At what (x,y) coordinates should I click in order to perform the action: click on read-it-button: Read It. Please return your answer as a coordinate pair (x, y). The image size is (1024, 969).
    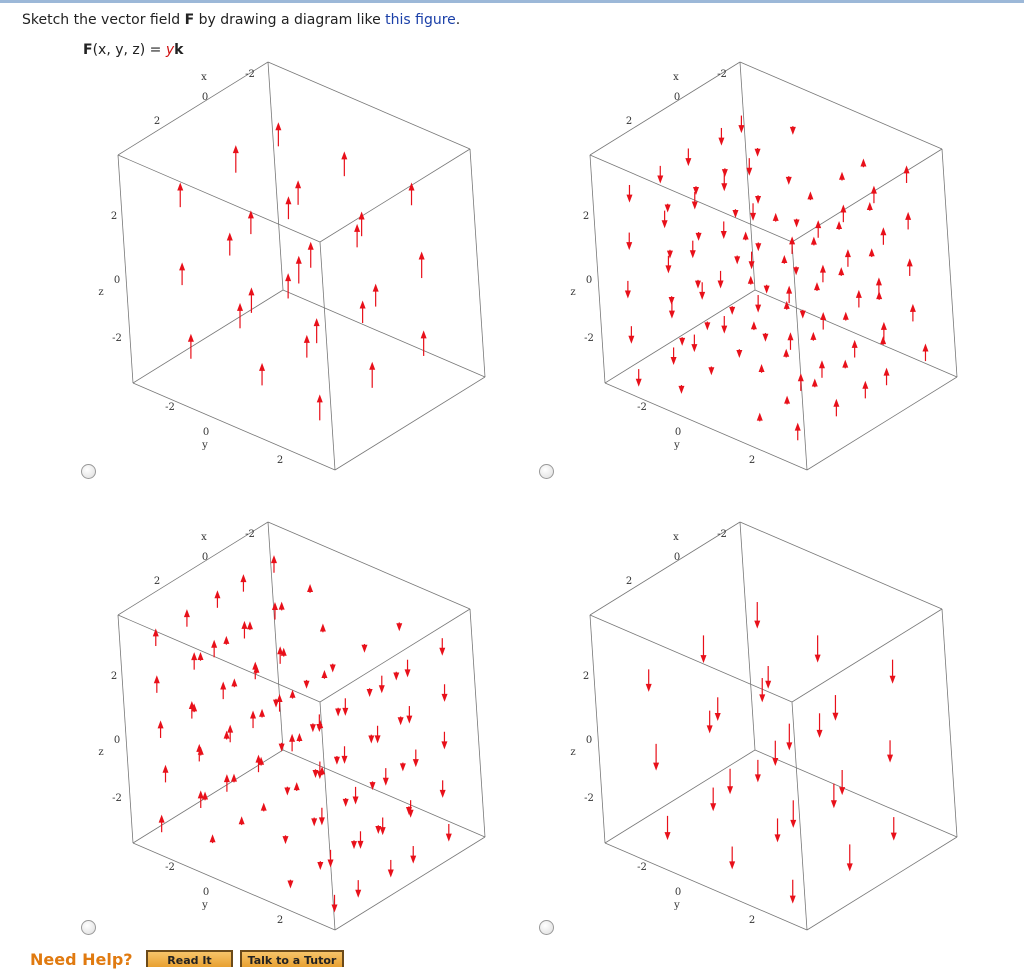
    Looking at the image, I should click on (189, 958).